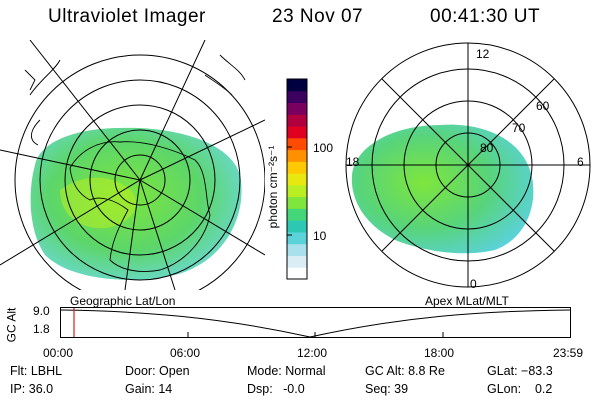 Image resolution: width=600 pixels, height=400 pixels. Describe the element at coordinates (185, 353) in the screenshot. I see `x-tick-0600: 06:00` at that location.